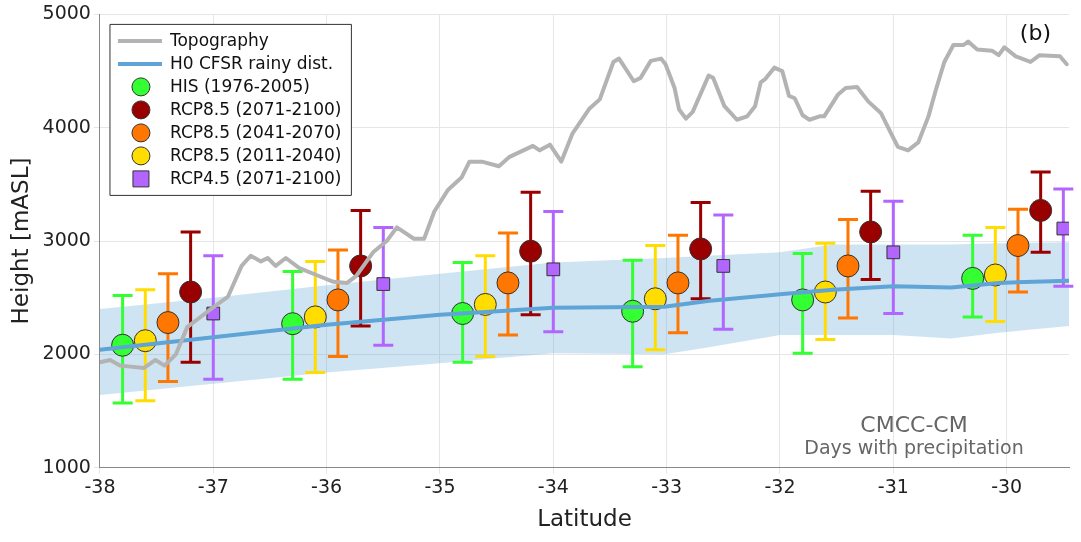 The height and width of the screenshot is (542, 1081). What do you see at coordinates (66, 352) in the screenshot?
I see `y-tick-label: 2000` at bounding box center [66, 352].